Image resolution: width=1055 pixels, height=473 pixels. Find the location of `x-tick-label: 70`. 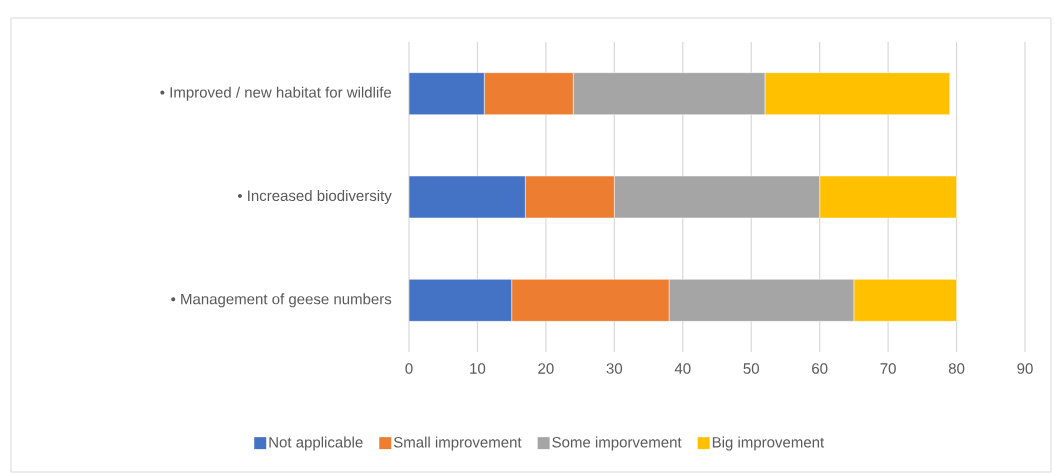

x-tick-label: 70 is located at coordinates (888, 368).